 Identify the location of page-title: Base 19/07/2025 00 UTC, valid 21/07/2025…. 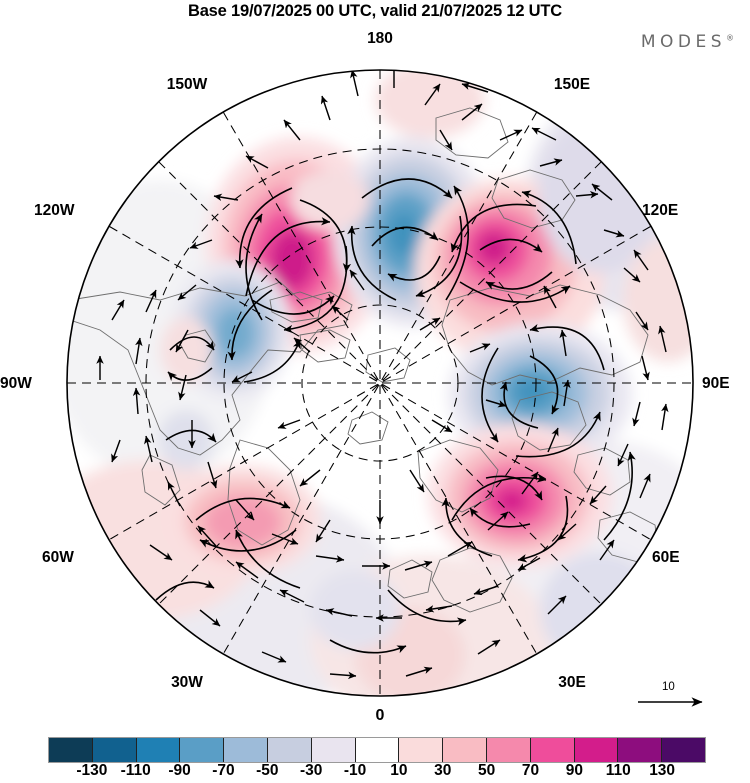
(374, 11).